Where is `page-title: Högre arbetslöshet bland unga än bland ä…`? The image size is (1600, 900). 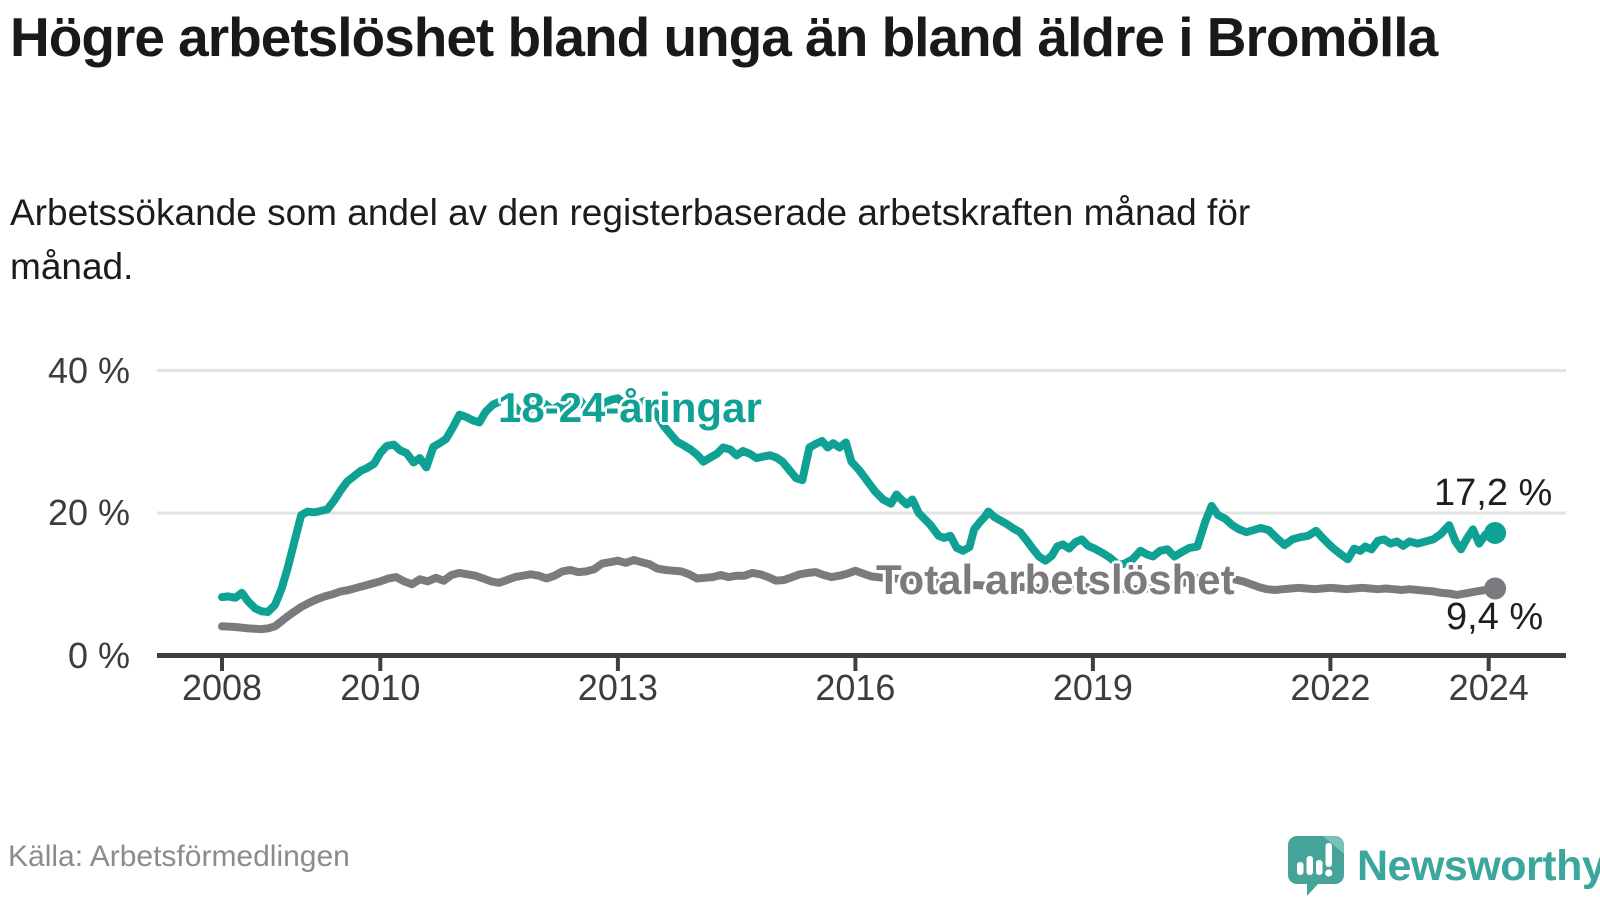 page-title: Högre arbetslöshet bland unga än bland ä… is located at coordinates (724, 37).